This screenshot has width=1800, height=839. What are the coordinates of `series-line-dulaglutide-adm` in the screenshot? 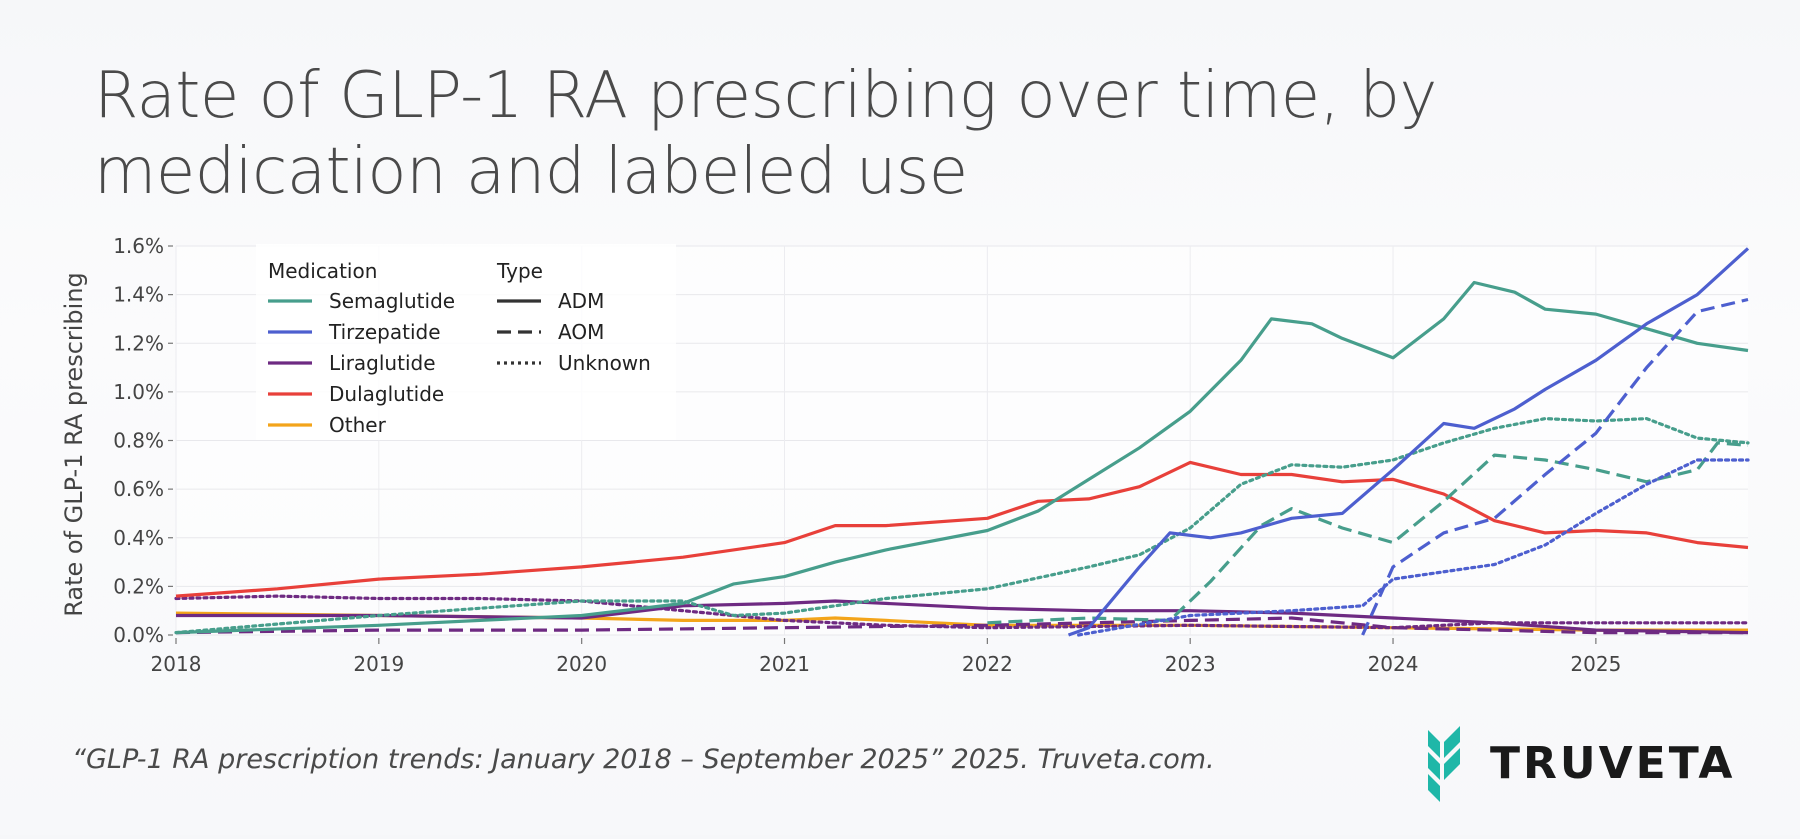 It's located at (962, 529).